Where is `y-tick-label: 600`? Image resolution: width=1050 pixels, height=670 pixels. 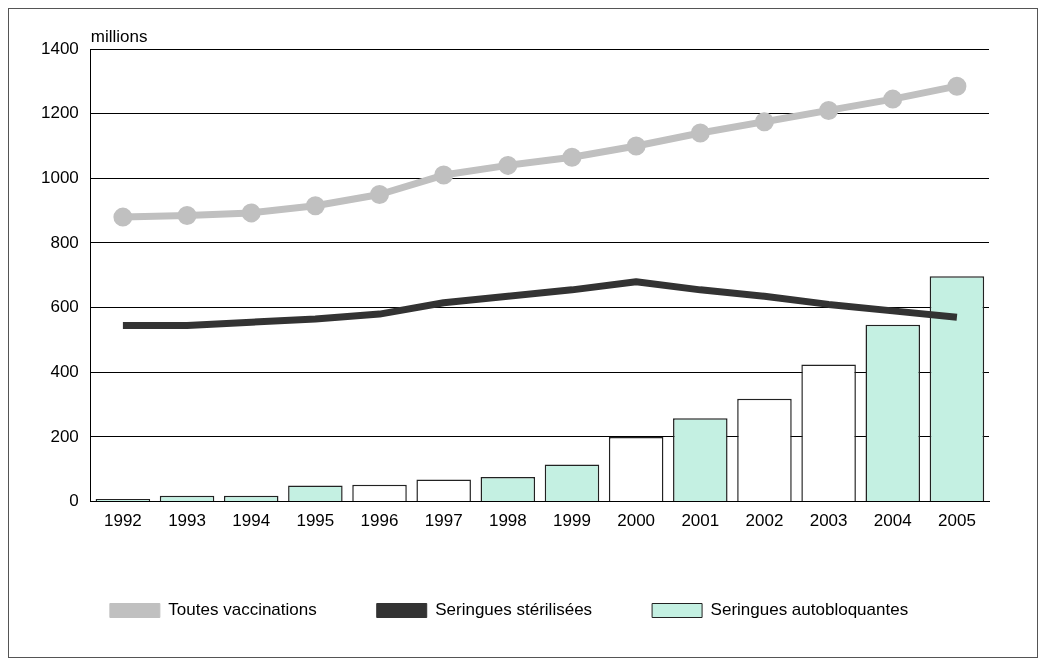 y-tick-label: 600 is located at coordinates (64, 307).